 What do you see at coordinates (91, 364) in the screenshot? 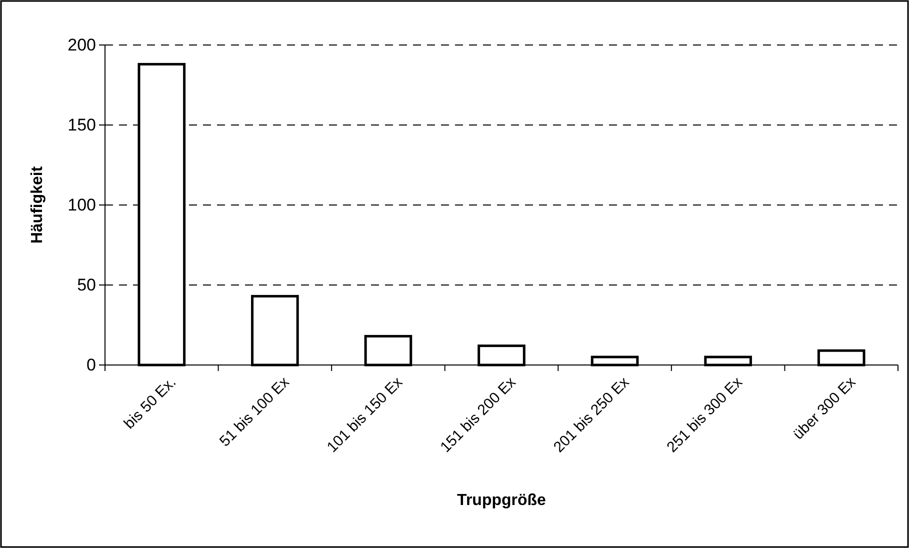
I see `y-tick-label: 0` at bounding box center [91, 364].